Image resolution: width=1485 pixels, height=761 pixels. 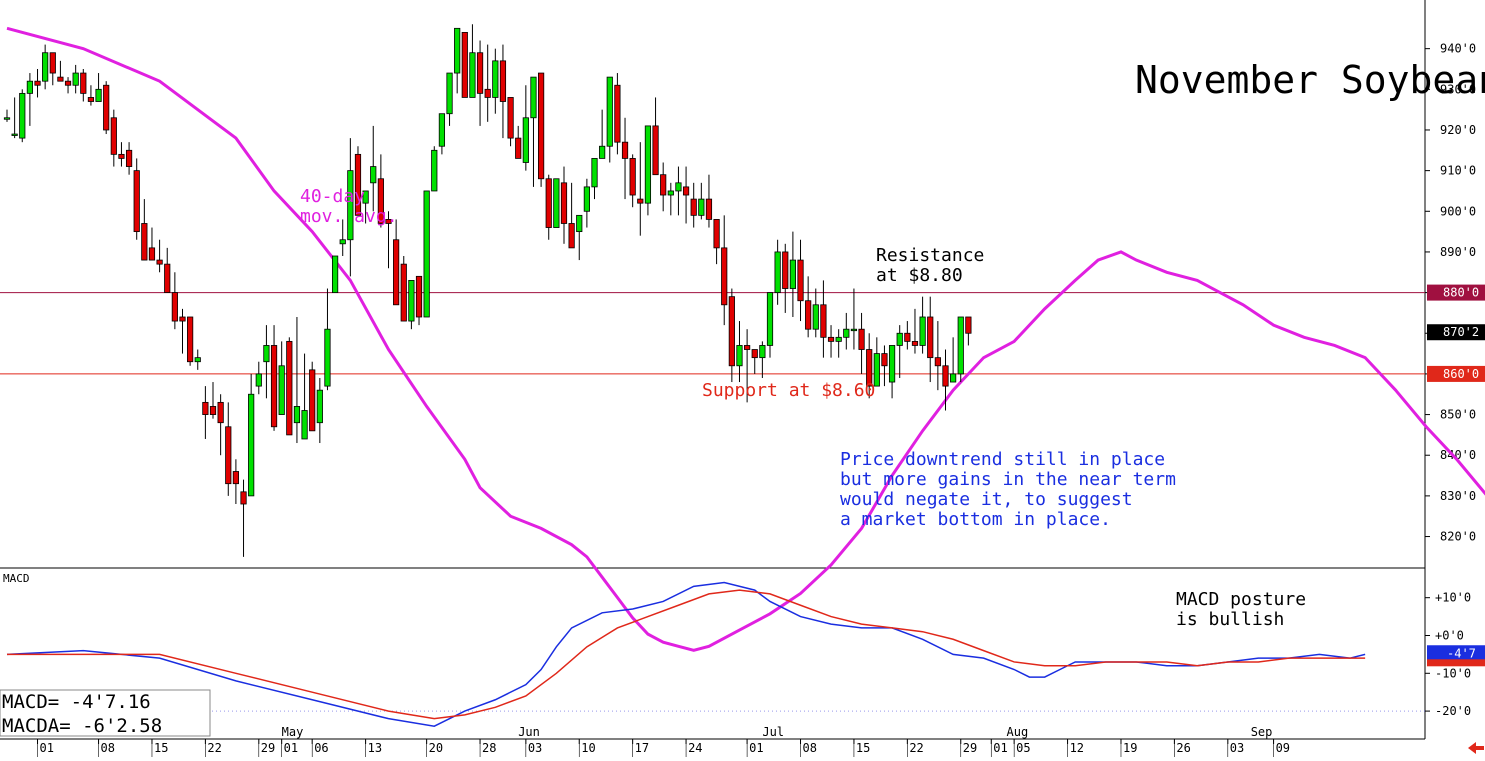 I want to click on text-line: 40-day, so click(x=332, y=196).